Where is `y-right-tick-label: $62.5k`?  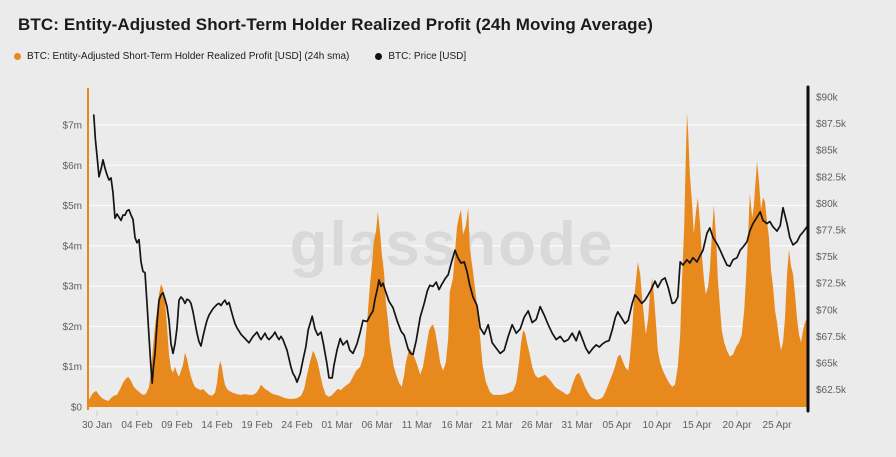 y-right-tick-label: $62.5k is located at coordinates (831, 390).